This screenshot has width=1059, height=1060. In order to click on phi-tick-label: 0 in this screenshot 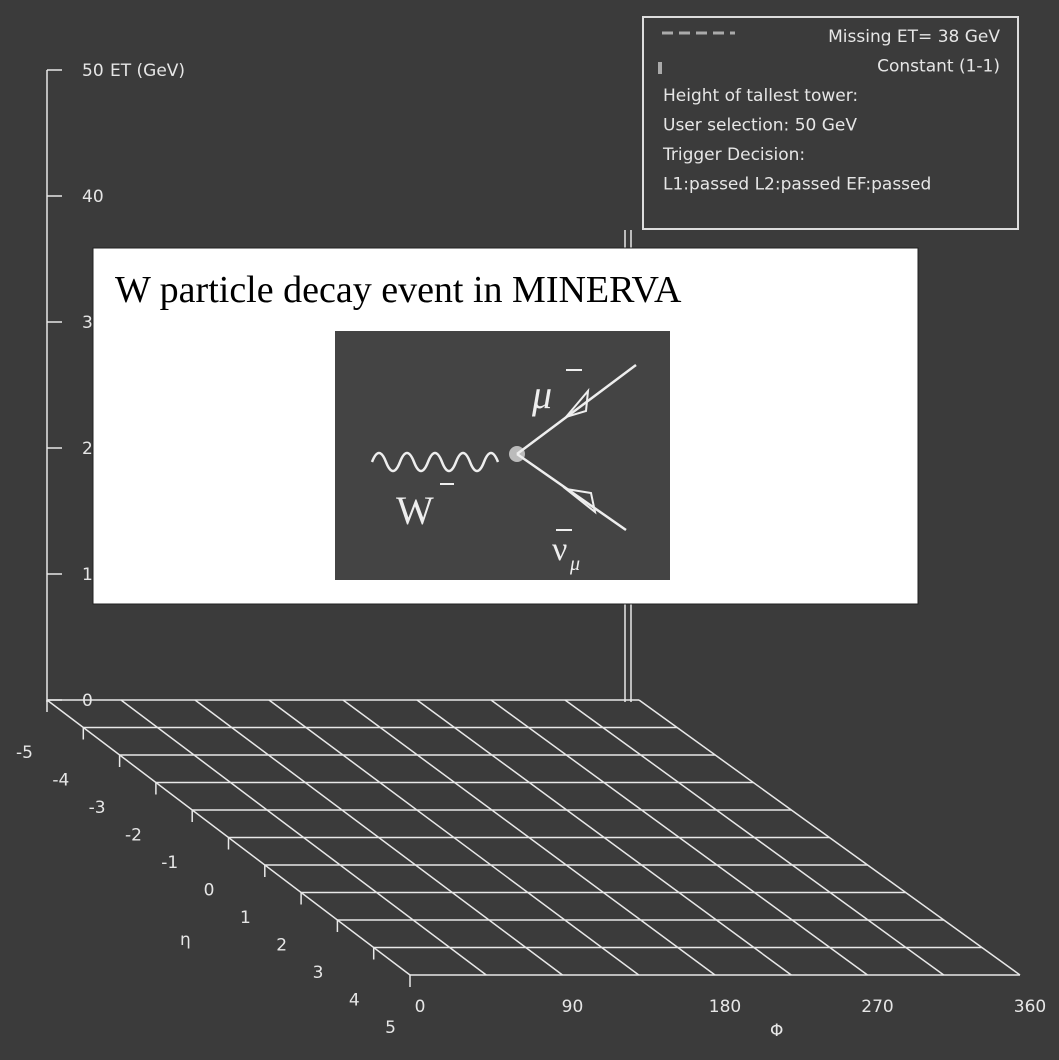, I will do `click(420, 1007)`.